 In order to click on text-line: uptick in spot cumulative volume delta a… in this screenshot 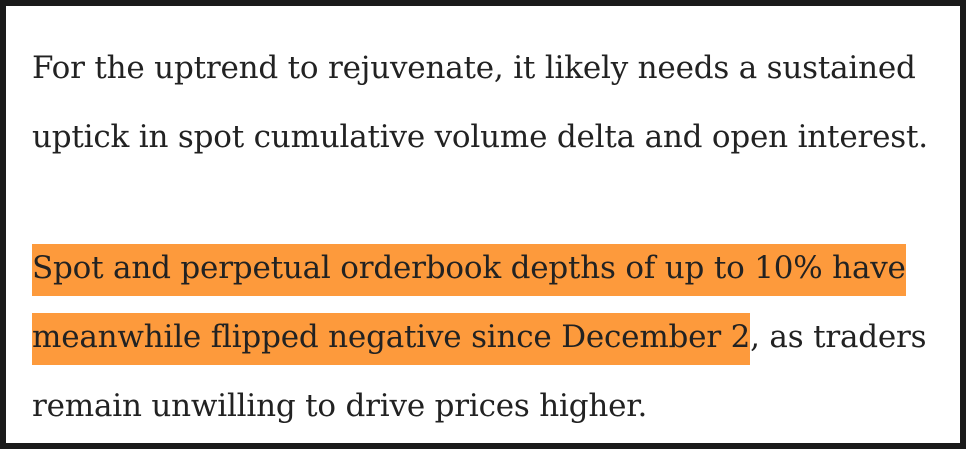, I will do `click(480, 137)`.